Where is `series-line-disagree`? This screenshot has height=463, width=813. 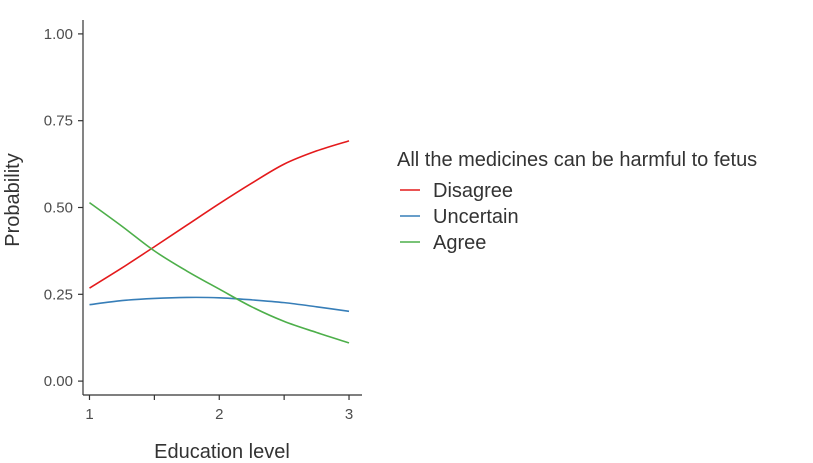
series-line-disagree is located at coordinates (219, 214).